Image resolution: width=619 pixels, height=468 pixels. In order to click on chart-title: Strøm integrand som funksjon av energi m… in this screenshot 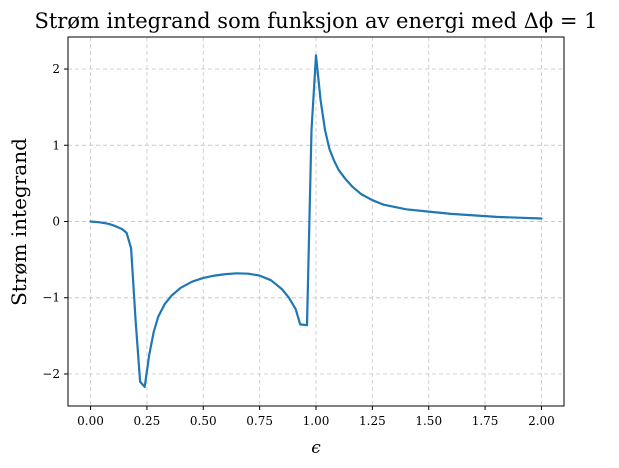, I will do `click(315, 21)`.